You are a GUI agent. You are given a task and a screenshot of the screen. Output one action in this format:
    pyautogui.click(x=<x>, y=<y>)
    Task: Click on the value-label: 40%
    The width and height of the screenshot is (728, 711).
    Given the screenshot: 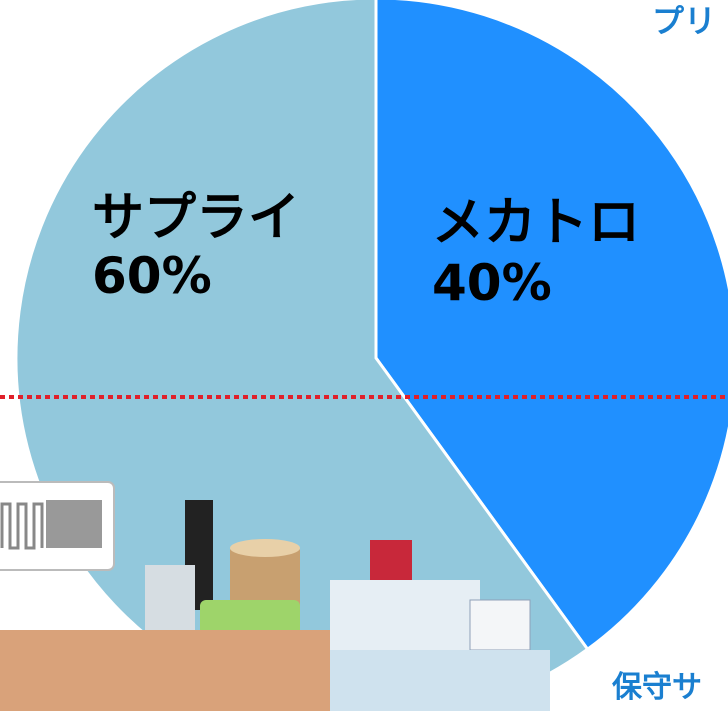 What is the action you would take?
    pyautogui.click(x=492, y=283)
    